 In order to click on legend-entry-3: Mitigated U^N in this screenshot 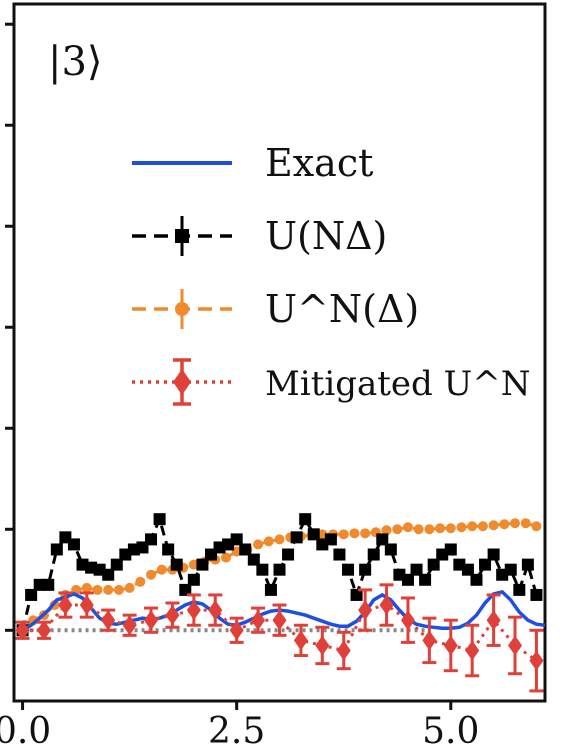, I will do `click(331, 382)`.